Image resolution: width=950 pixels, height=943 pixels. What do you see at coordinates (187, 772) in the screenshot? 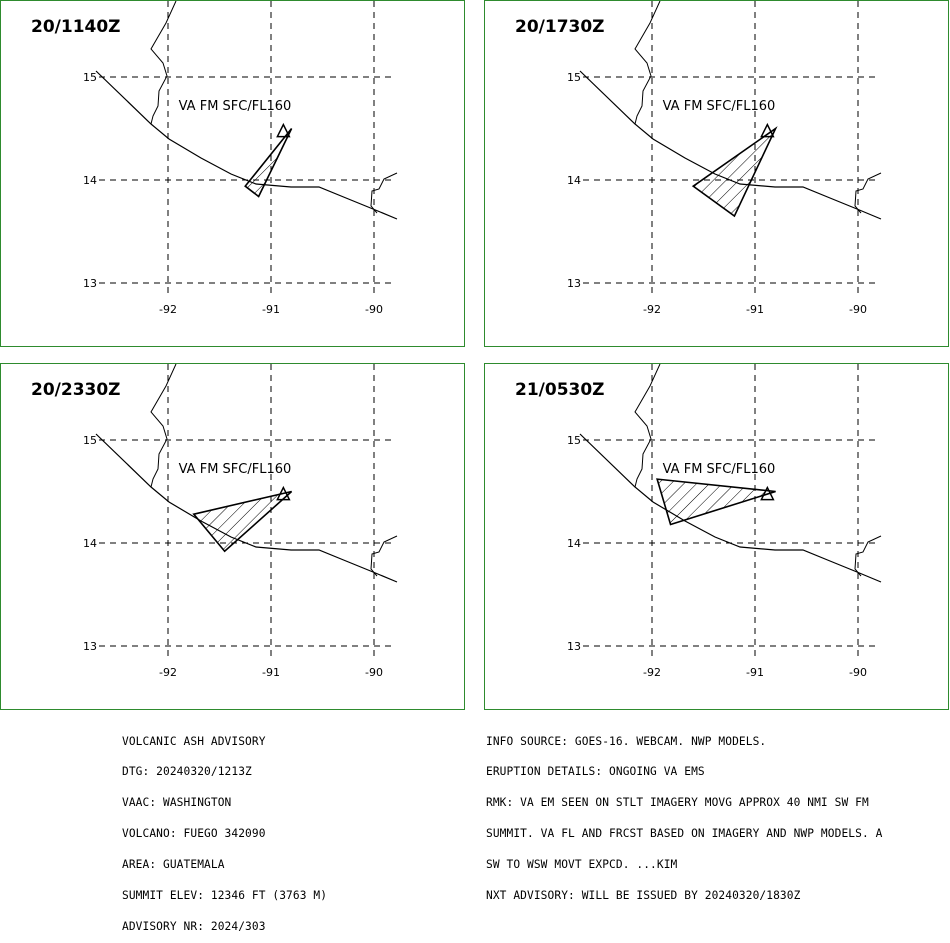
I see `advisory-line: DTG: 20240320/1213Z` at bounding box center [187, 772].